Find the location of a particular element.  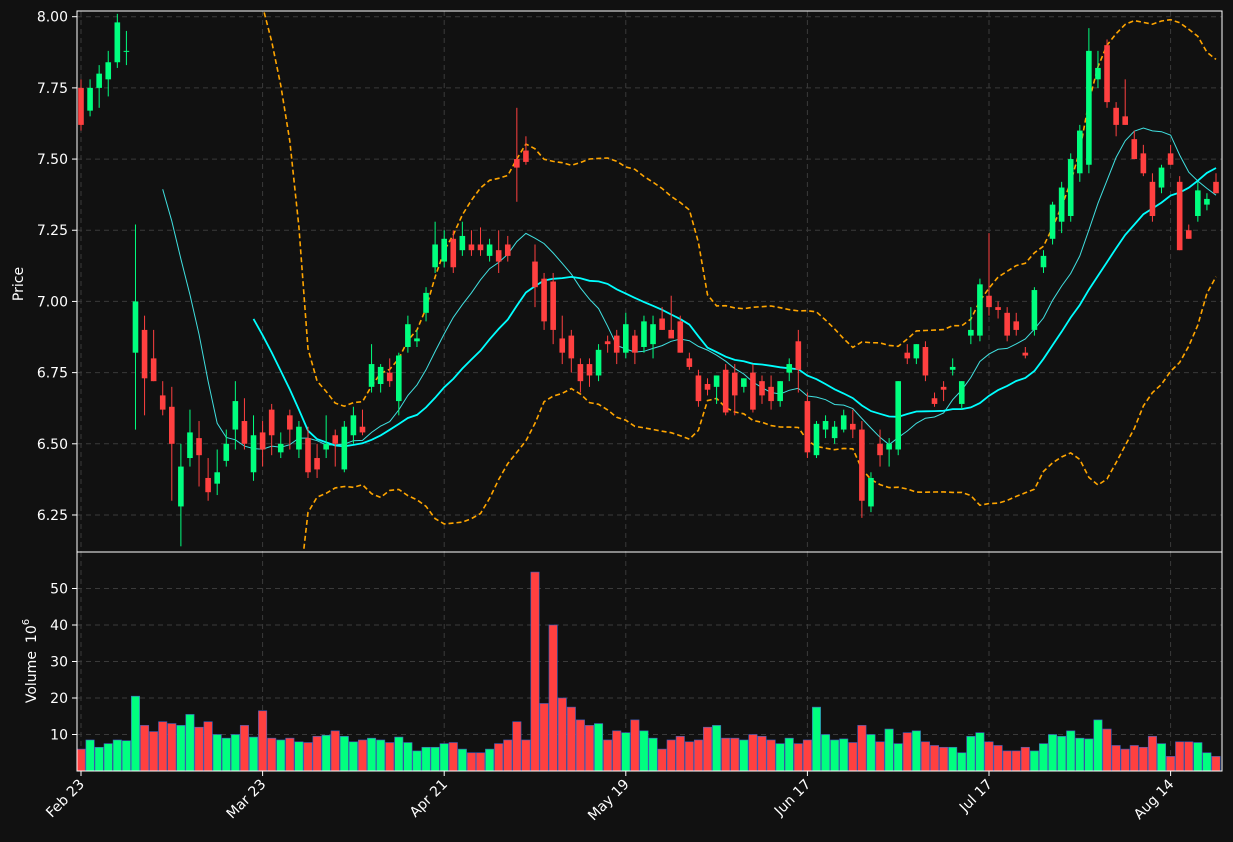

price-tick-label: 7.25 is located at coordinates (52, 231).